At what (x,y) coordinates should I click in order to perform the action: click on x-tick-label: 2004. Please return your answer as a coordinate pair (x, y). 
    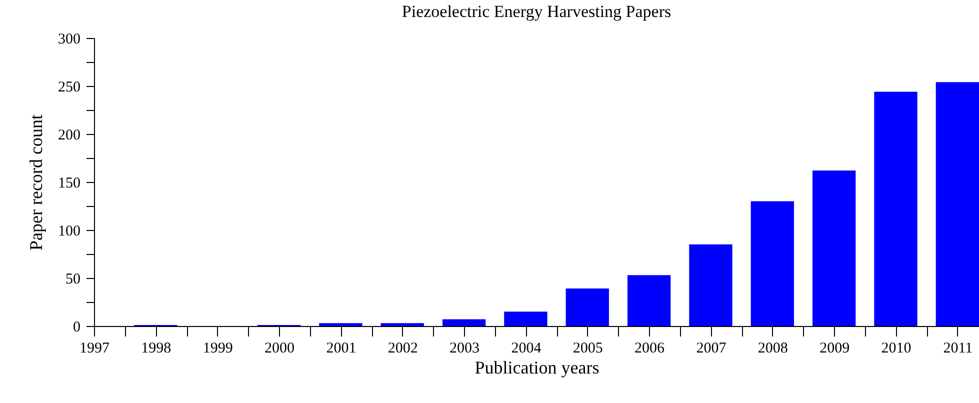
    Looking at the image, I should click on (526, 348).